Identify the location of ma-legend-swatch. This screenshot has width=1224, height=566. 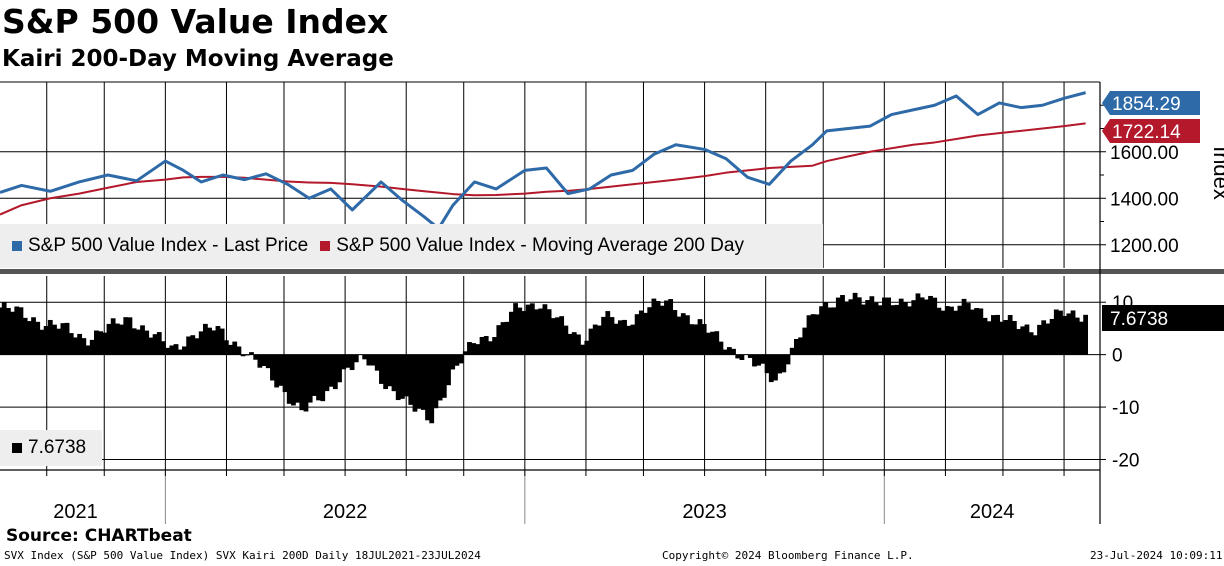
(325, 246).